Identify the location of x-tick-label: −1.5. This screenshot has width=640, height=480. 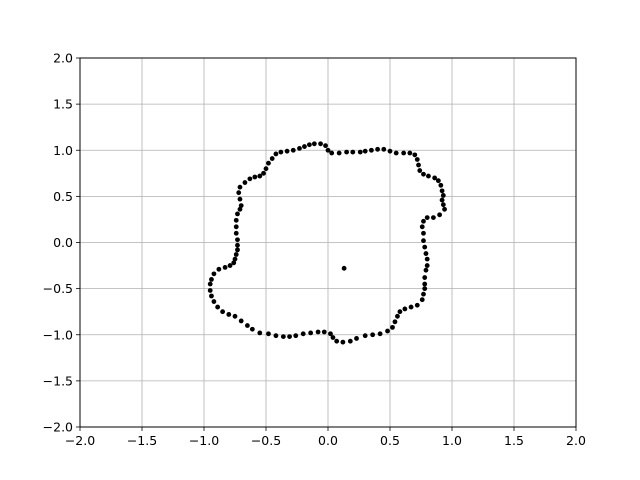
(142, 440).